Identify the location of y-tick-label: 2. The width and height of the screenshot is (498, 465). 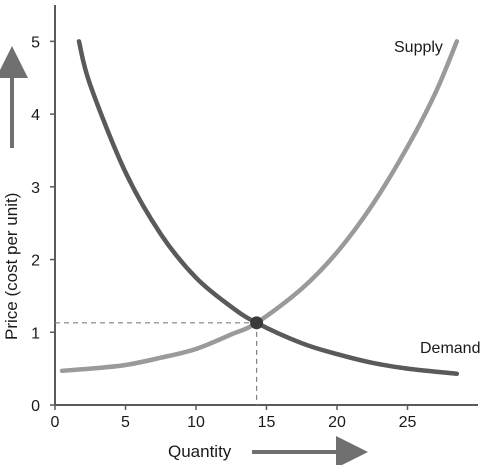
(35, 261).